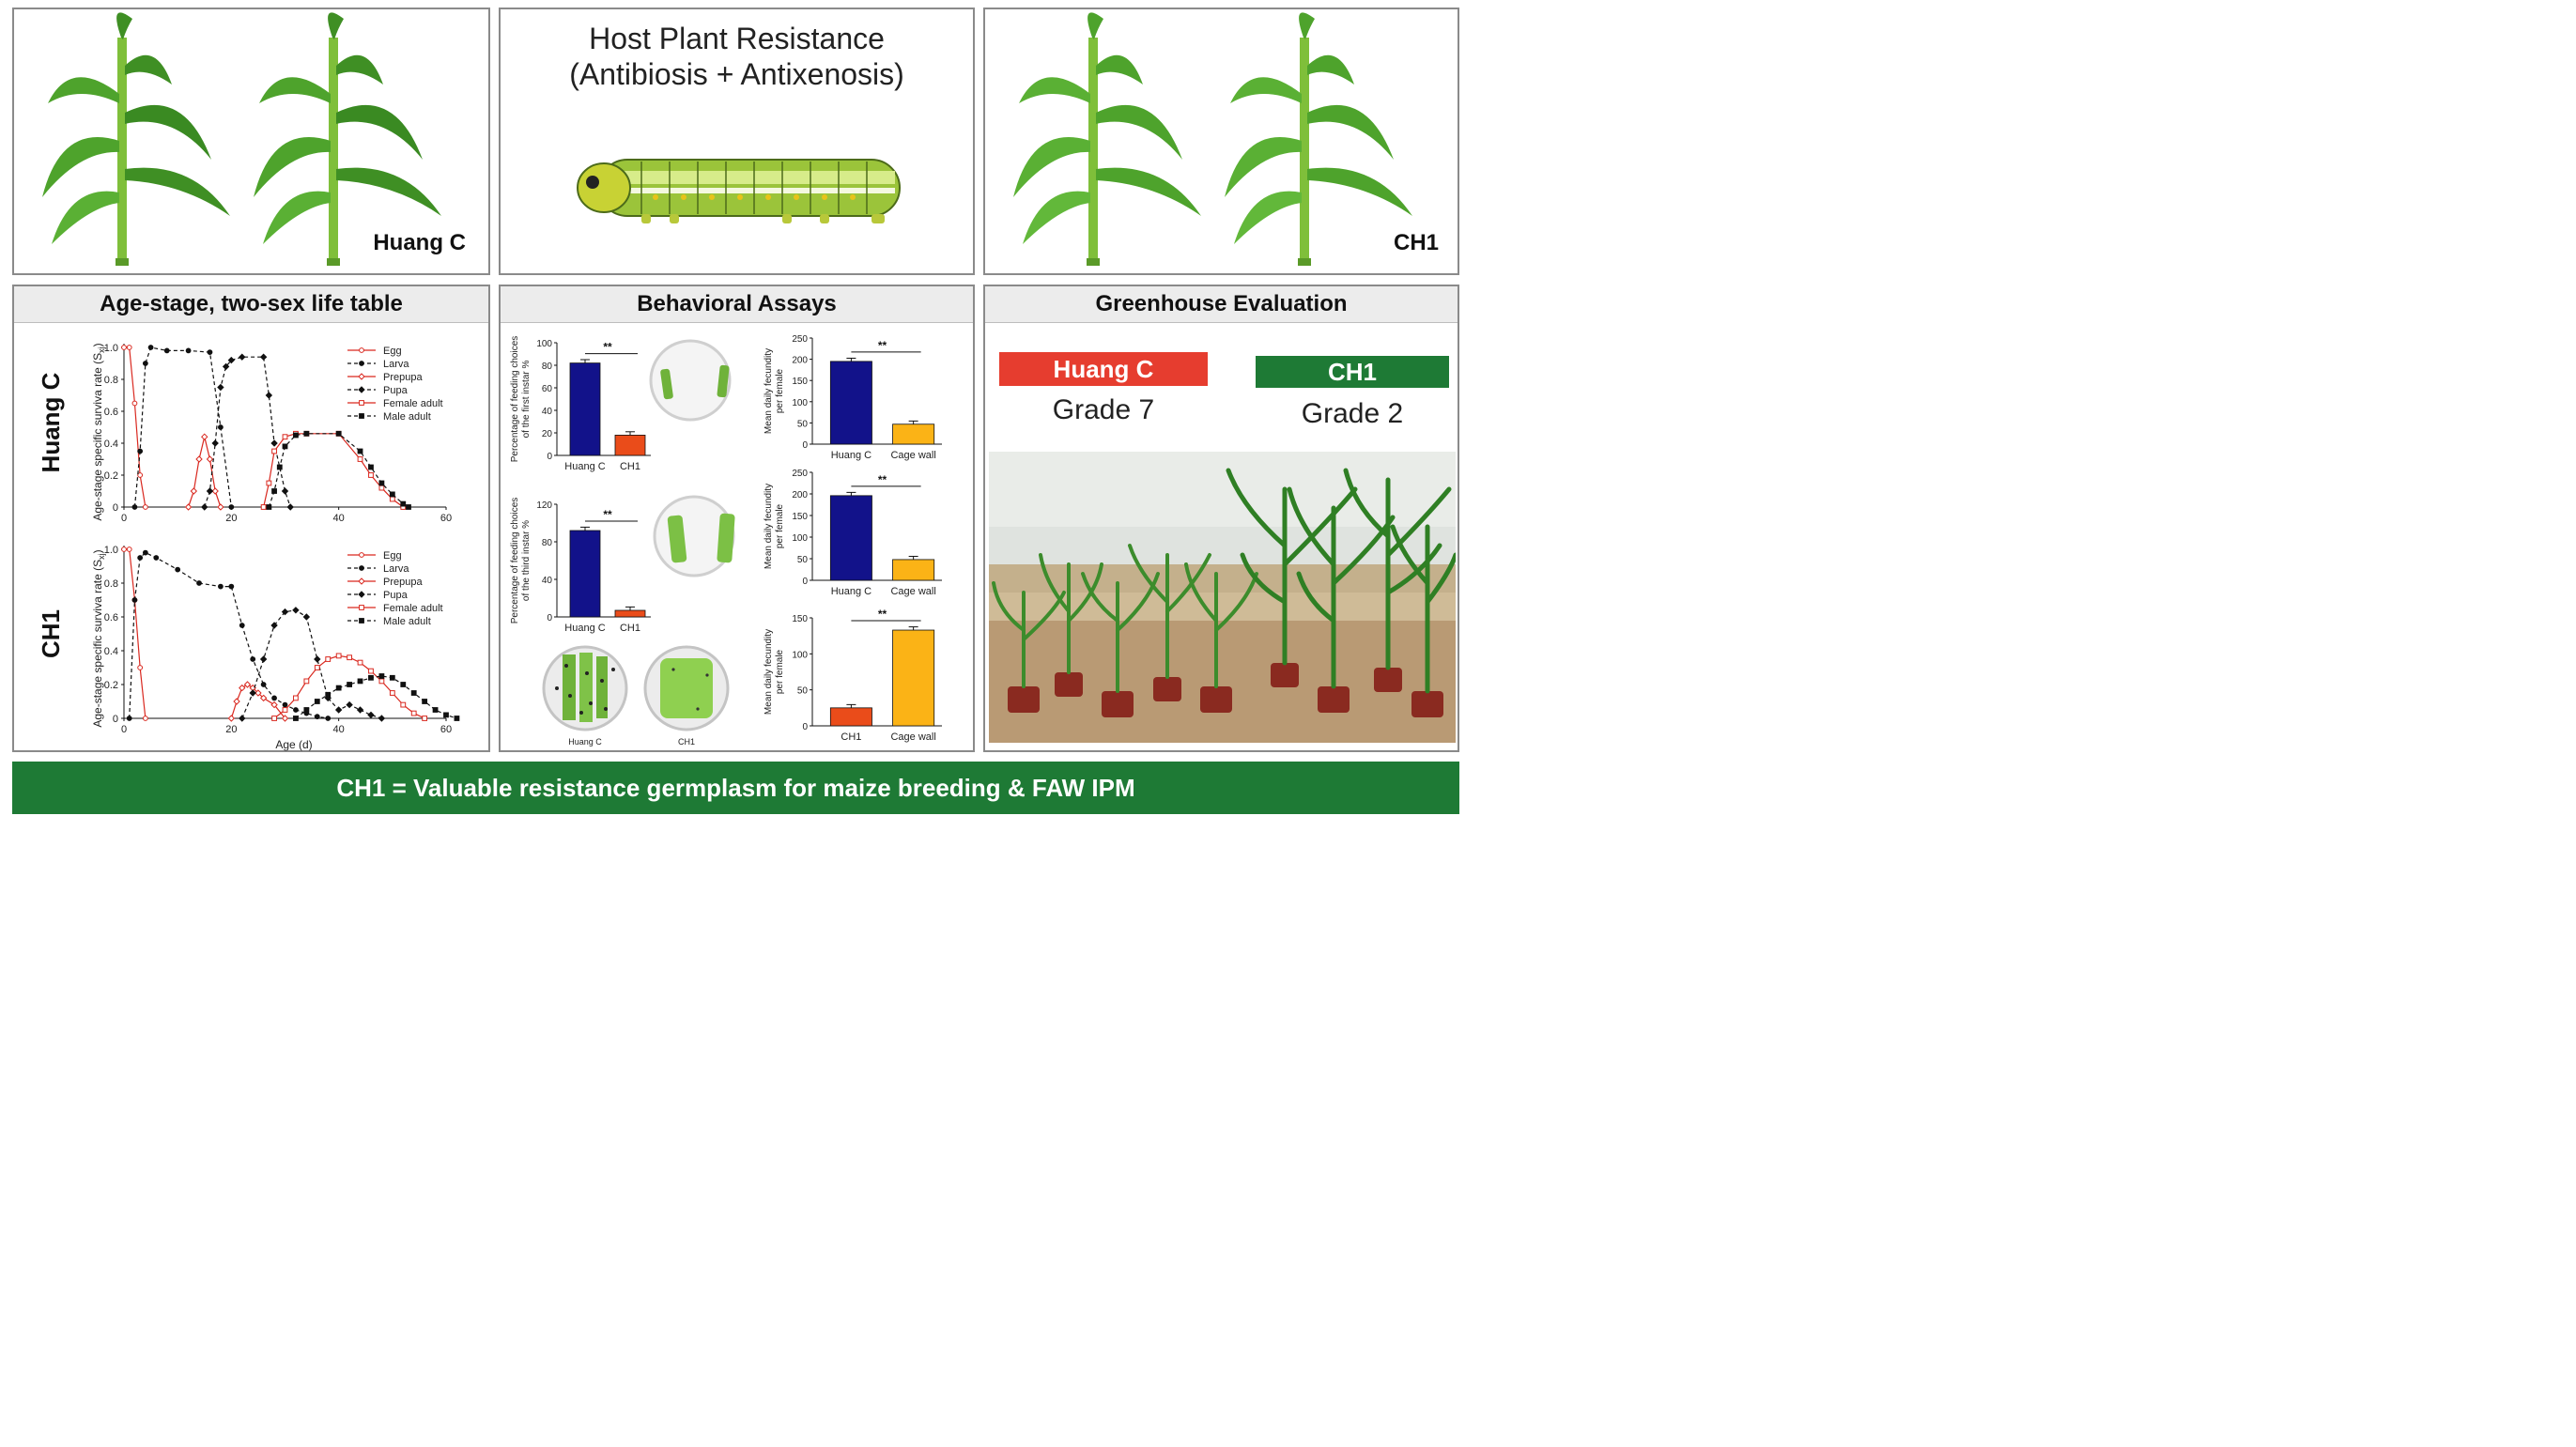 The height and width of the screenshot is (1447, 2576). Describe the element at coordinates (913, 434) in the screenshot. I see `bar-cage-wall` at that location.